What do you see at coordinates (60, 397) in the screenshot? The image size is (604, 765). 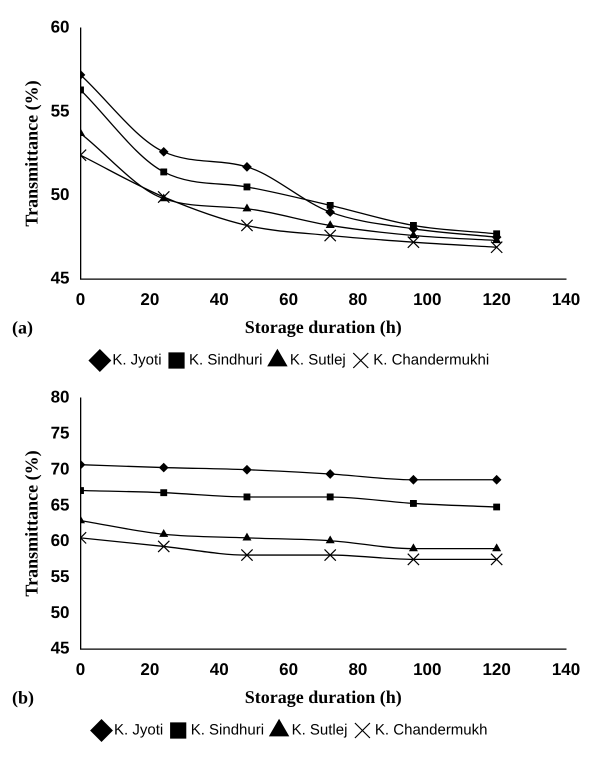 I see `y-tick-label: 80` at bounding box center [60, 397].